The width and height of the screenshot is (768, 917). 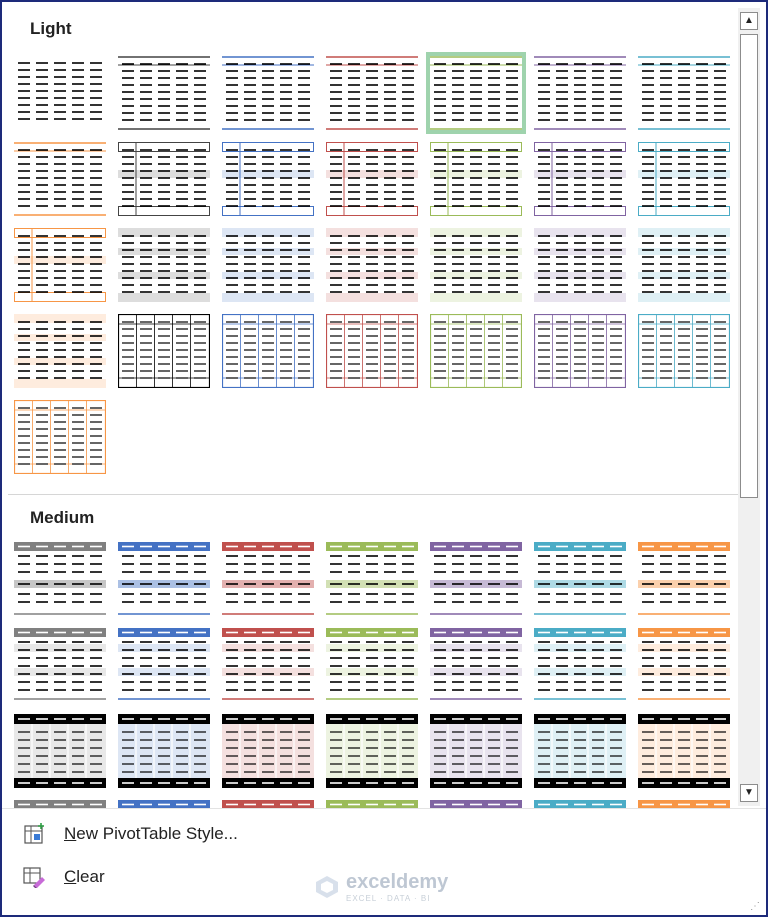 I want to click on watermark-tagline: EXCEL · DATA · BI, so click(x=388, y=898).